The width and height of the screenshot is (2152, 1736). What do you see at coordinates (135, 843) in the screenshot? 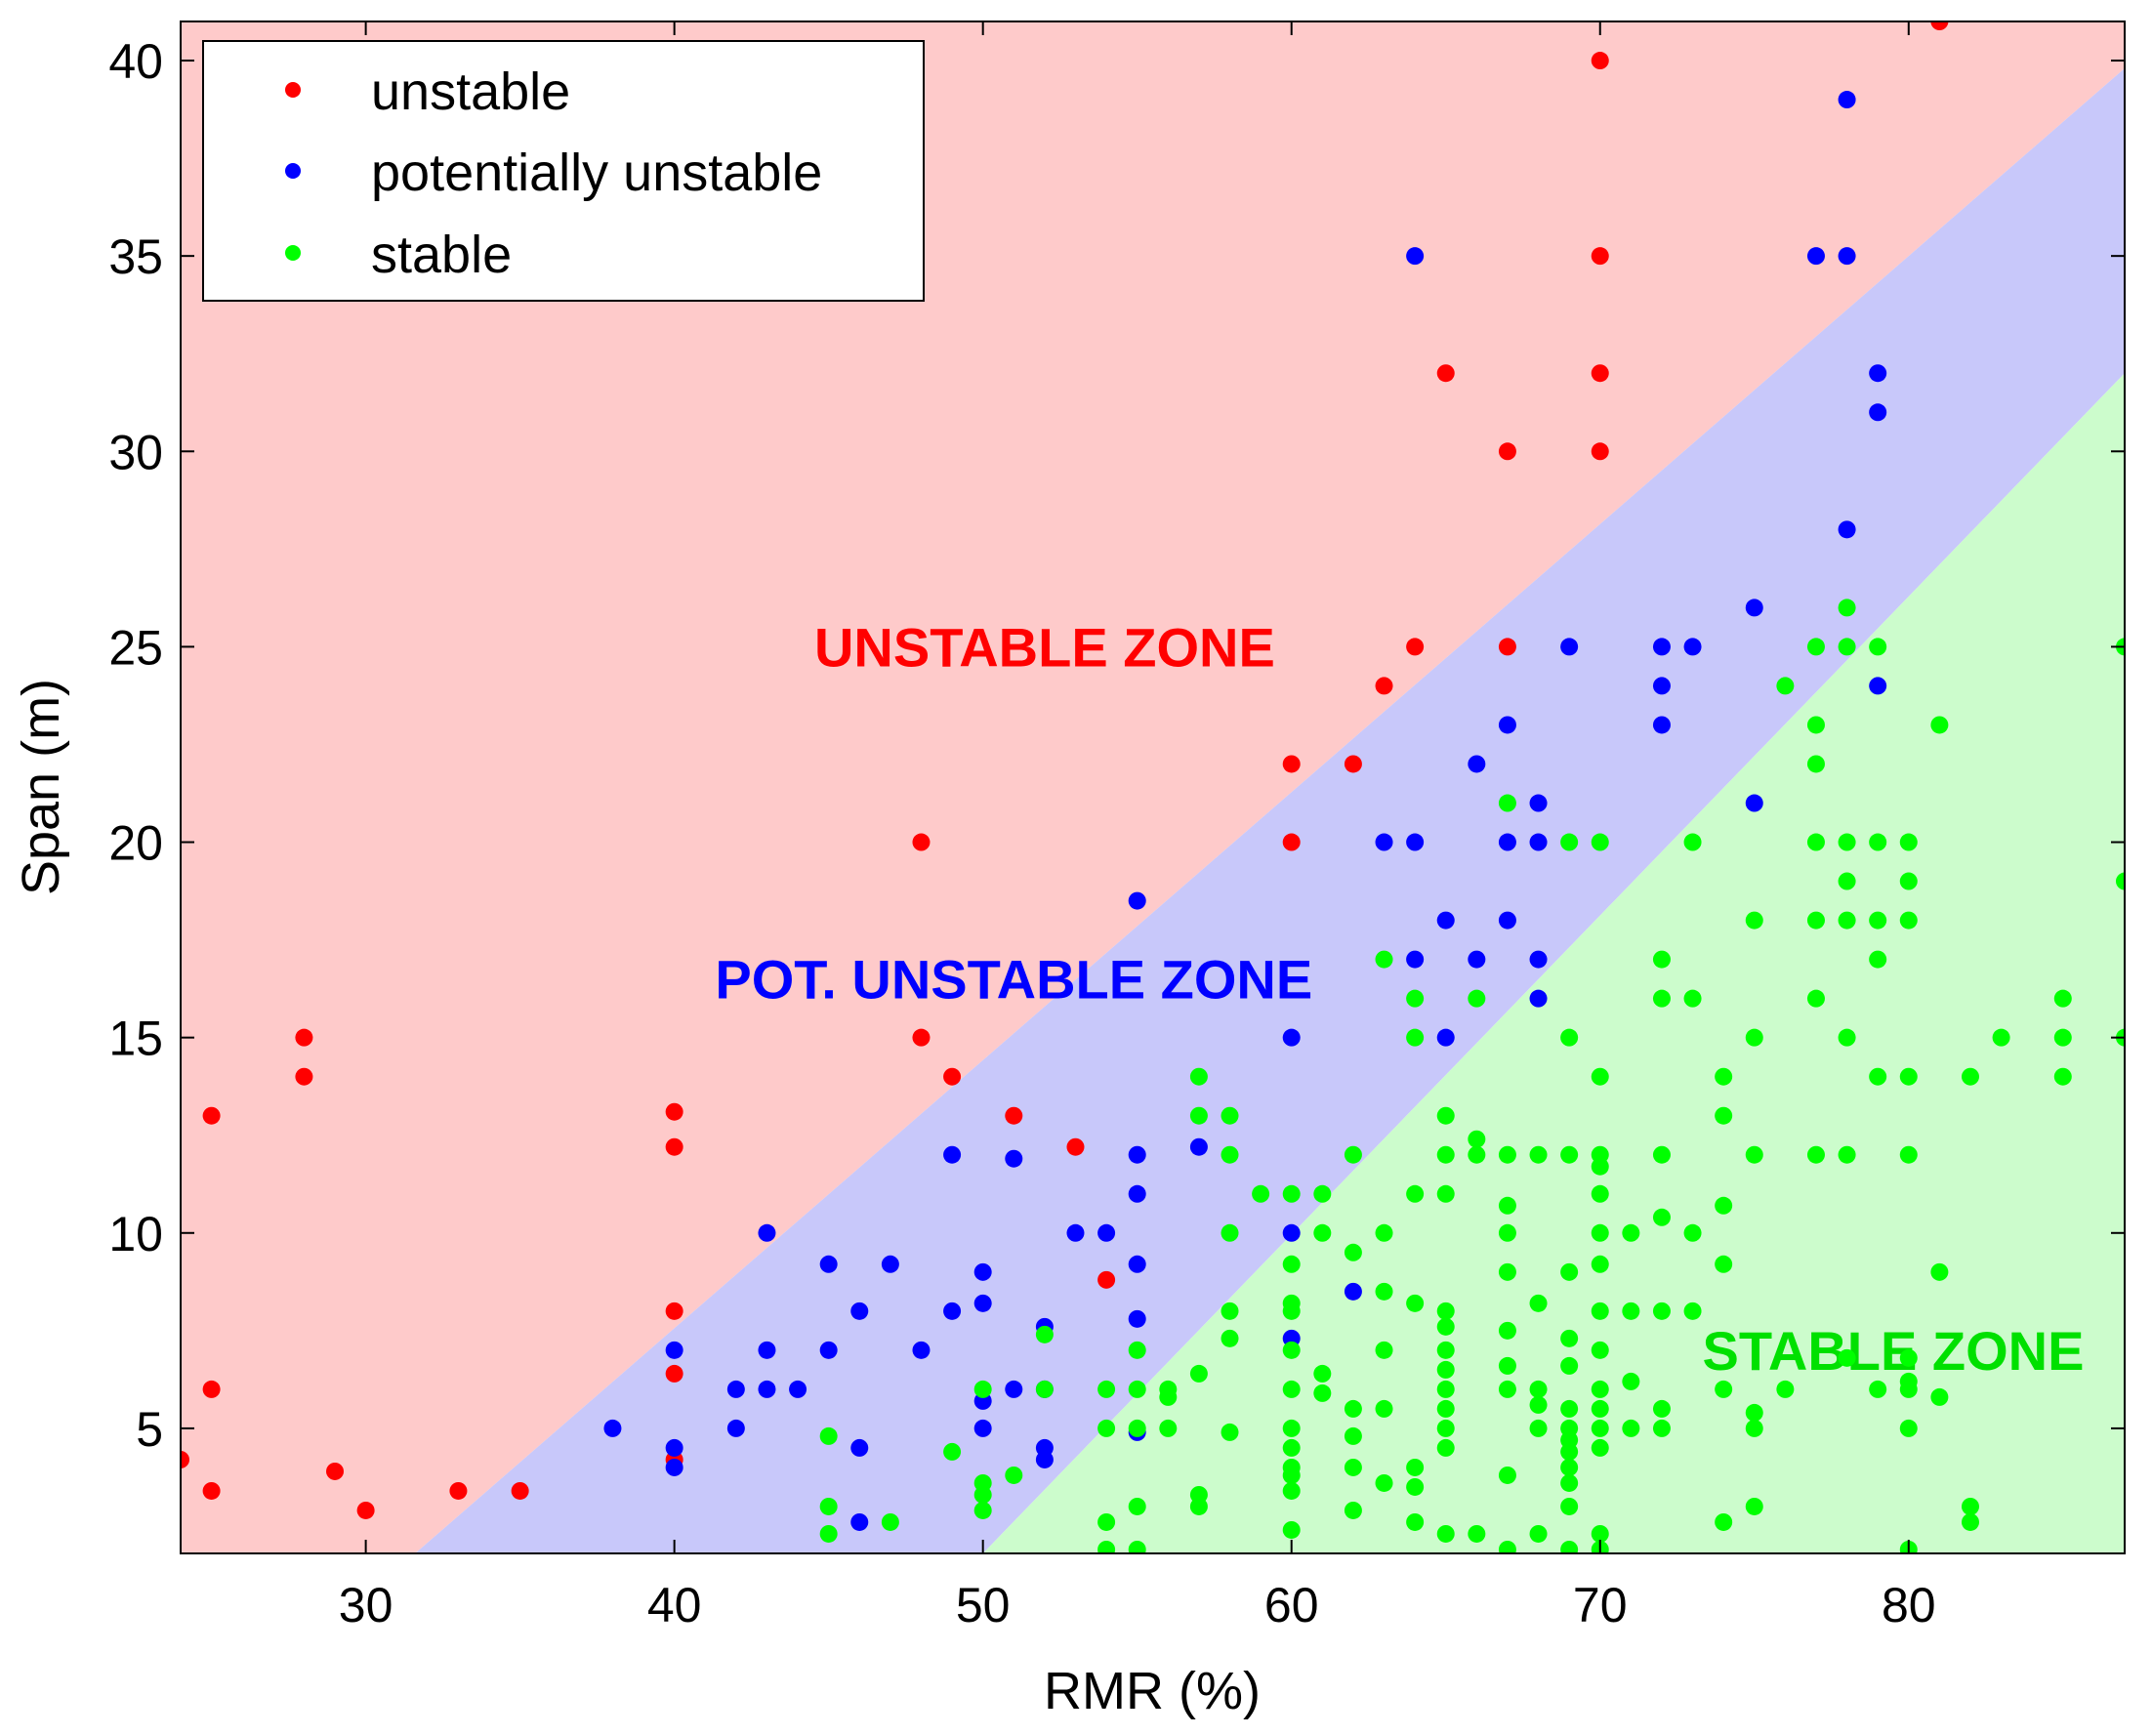
I see `y-tick-label: 20` at bounding box center [135, 843].